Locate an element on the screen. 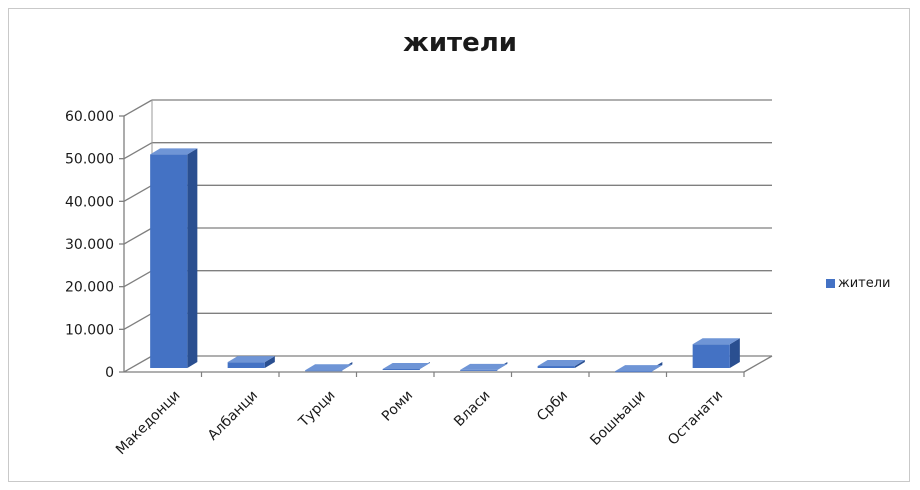 The height and width of the screenshot is (490, 920). x-tick-label: Бошњаци is located at coordinates (617, 418).